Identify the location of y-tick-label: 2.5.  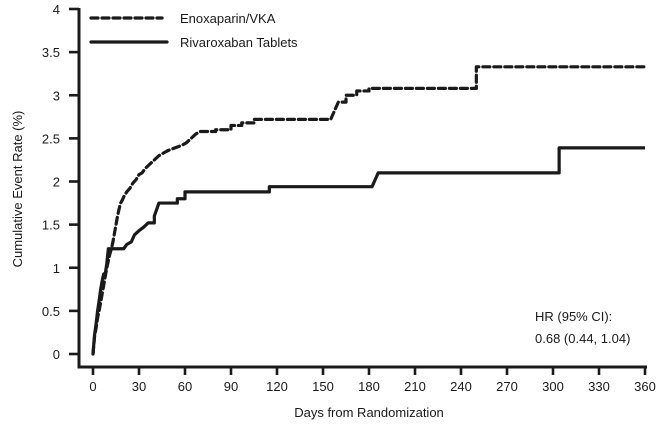
(51, 138).